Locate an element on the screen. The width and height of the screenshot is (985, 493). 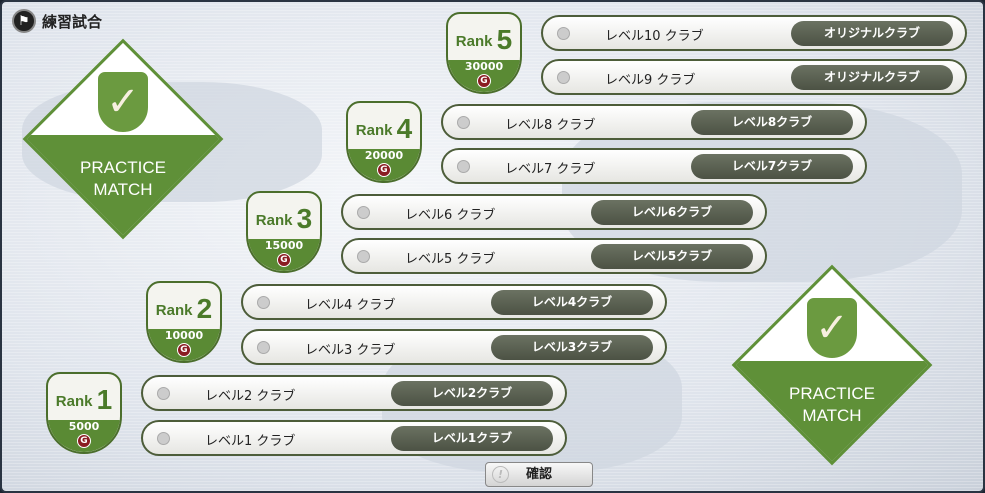
club-row: レベル2 クラブ レベル2クラブ is located at coordinates (354, 393).